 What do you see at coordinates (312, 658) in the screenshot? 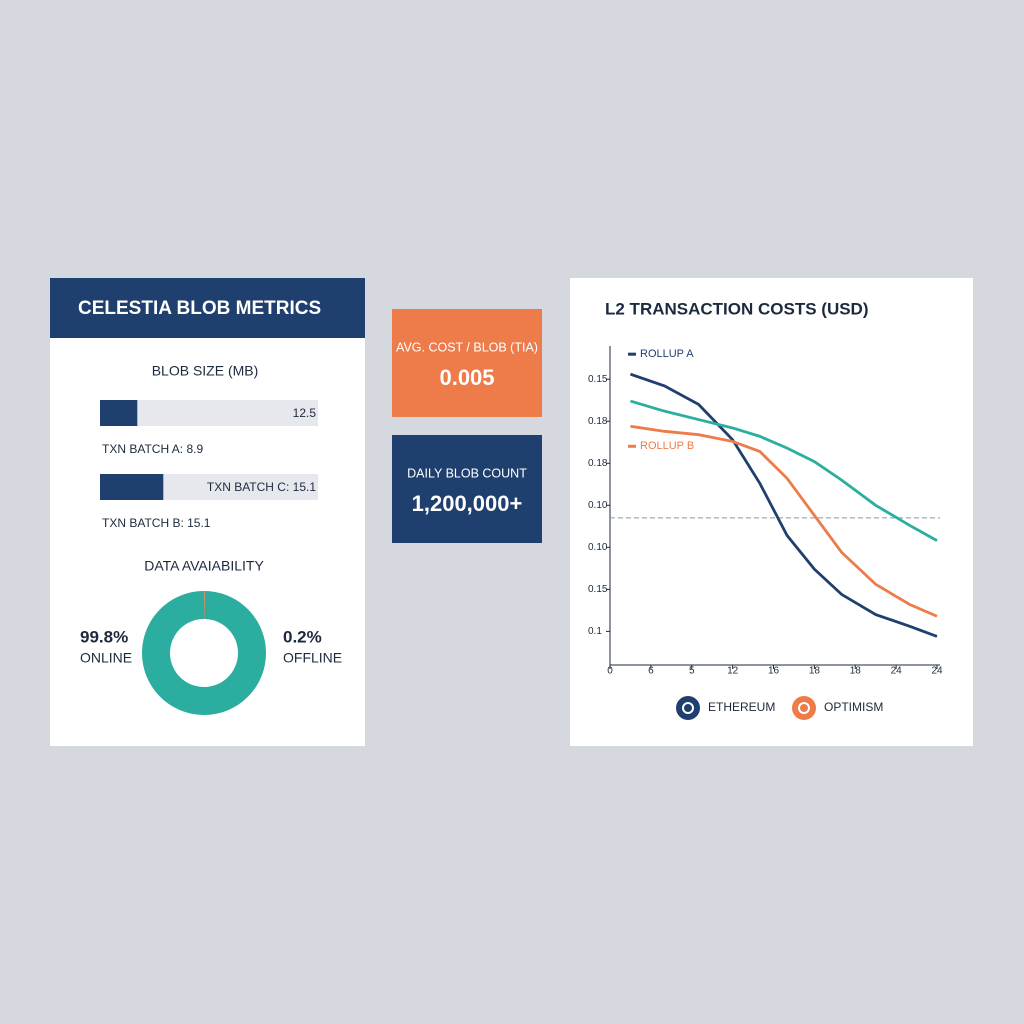
I see `donut-category: OFFLINE` at bounding box center [312, 658].